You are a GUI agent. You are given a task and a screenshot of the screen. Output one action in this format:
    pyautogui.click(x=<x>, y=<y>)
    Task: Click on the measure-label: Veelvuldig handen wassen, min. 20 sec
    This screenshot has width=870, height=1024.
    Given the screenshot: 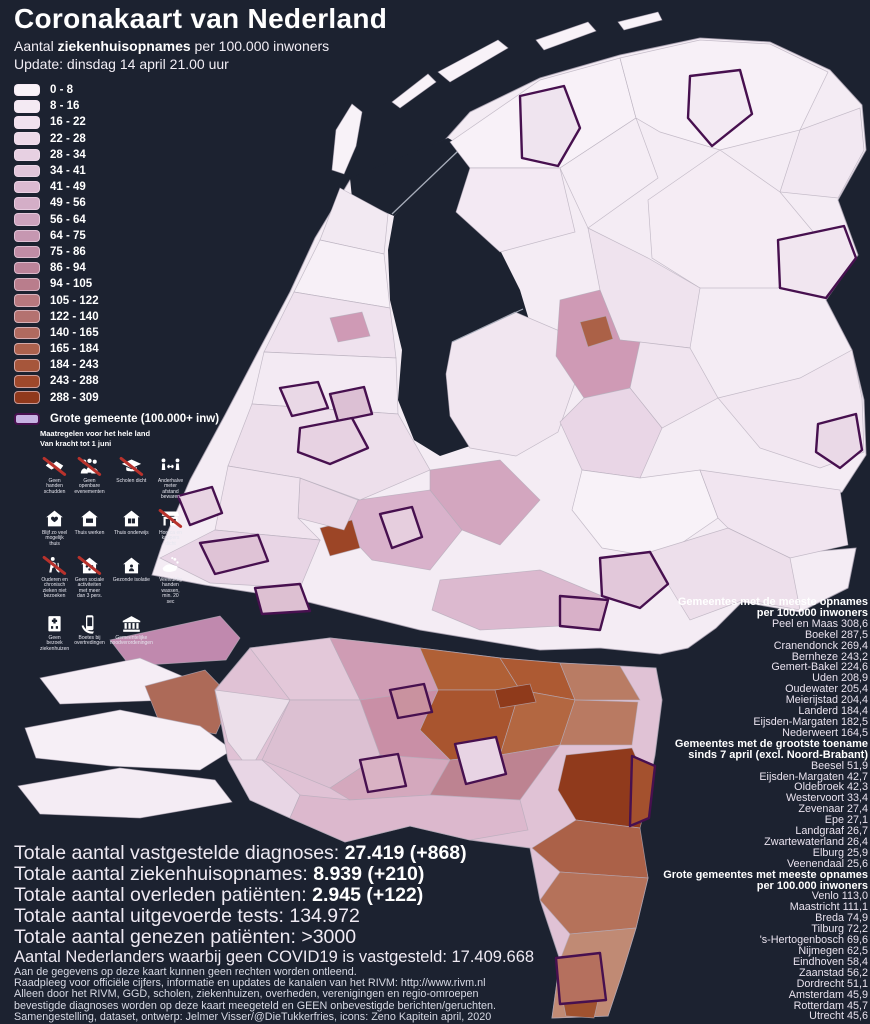 What is the action you would take?
    pyautogui.click(x=170, y=591)
    